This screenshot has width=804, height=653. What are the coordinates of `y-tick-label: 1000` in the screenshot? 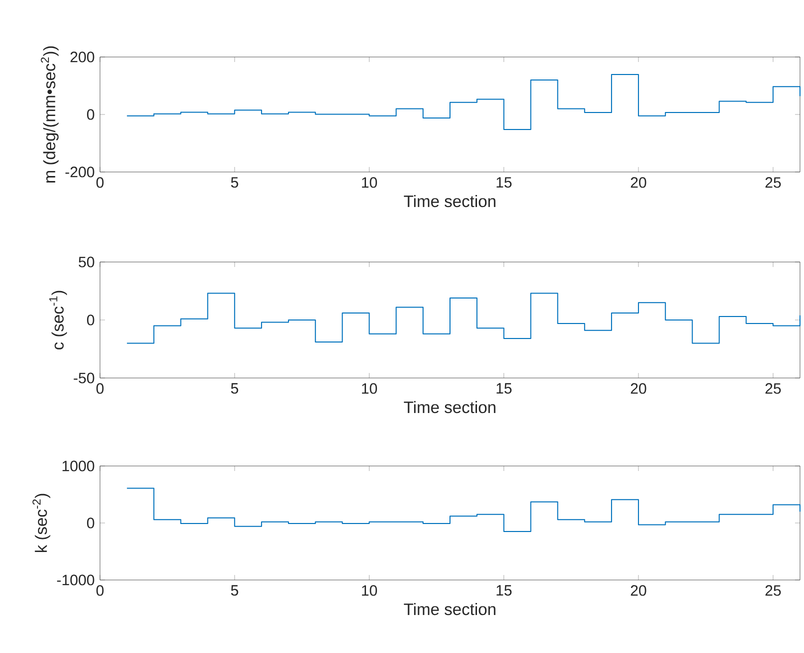 It's located at (78, 466).